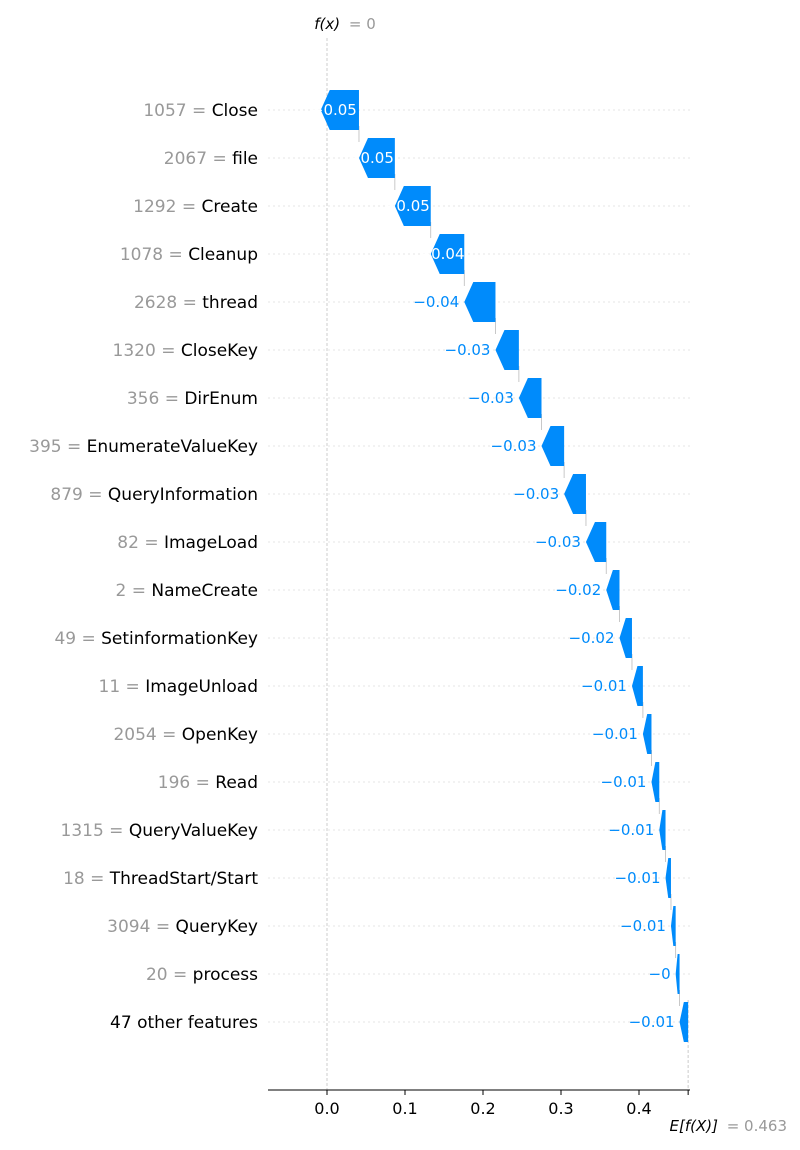 The image size is (800, 1150). Describe the element at coordinates (757, 1126) in the screenshot. I see `ex-value: = 0.463` at that location.